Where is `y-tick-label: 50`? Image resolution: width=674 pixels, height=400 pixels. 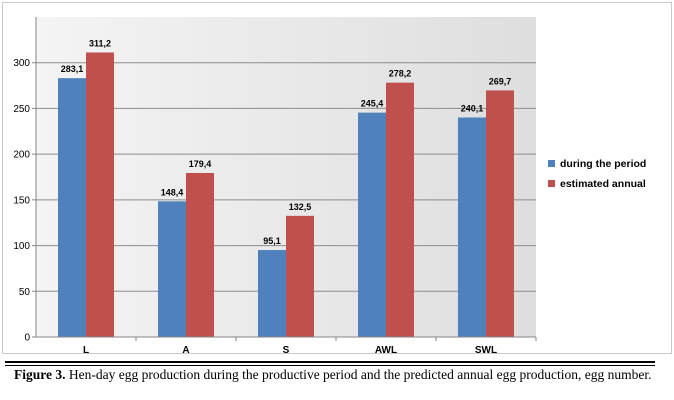
y-tick-label: 50 is located at coordinates (25, 292).